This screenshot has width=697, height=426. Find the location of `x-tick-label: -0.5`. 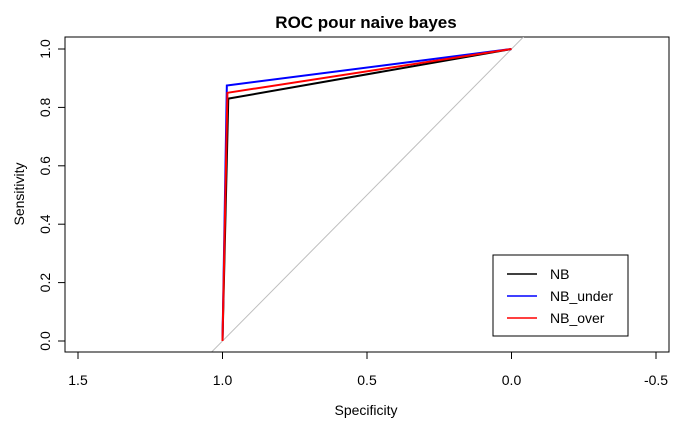

x-tick-label: -0.5 is located at coordinates (656, 380).